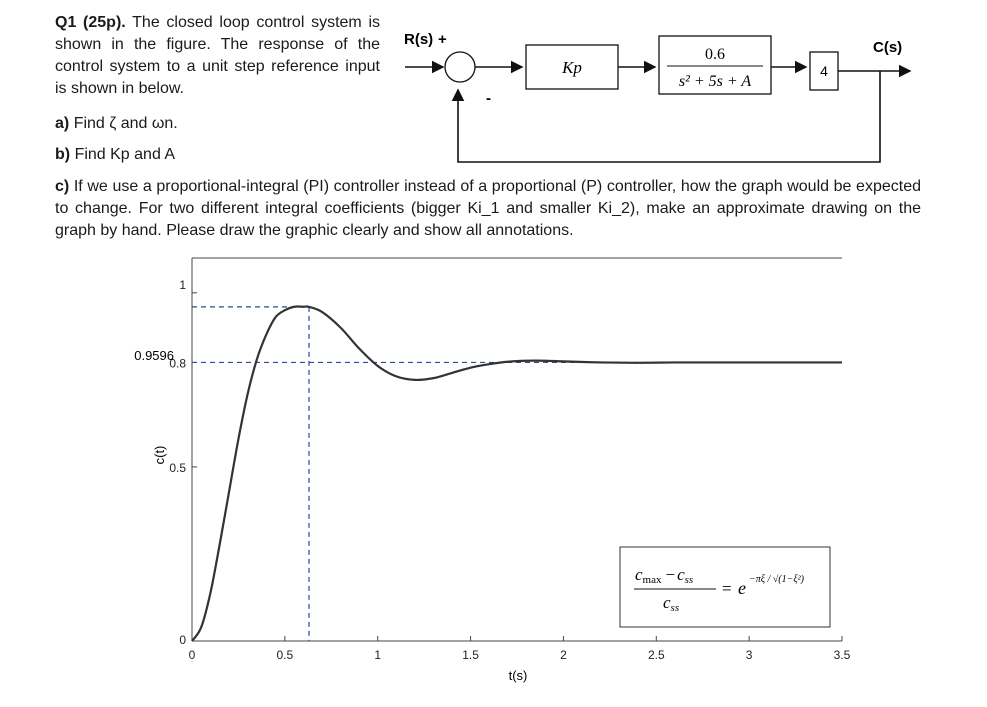  What do you see at coordinates (63, 154) in the screenshot?
I see `part-b-label: b)` at bounding box center [63, 154].